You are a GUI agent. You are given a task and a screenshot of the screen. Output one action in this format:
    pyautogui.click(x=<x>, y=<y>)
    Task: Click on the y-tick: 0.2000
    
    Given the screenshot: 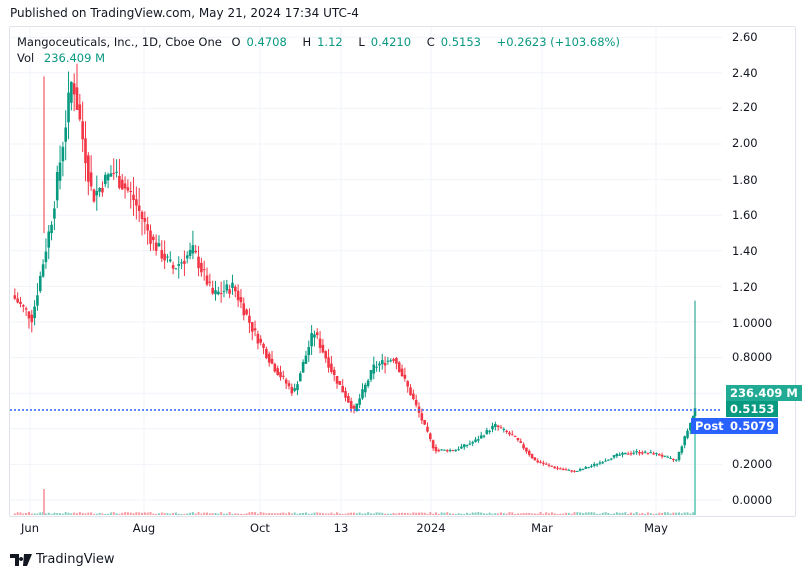 What is the action you would take?
    pyautogui.click(x=752, y=464)
    